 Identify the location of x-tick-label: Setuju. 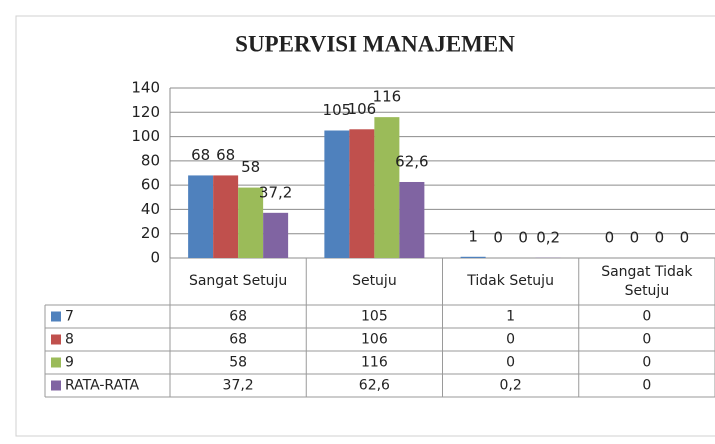
(374, 281).